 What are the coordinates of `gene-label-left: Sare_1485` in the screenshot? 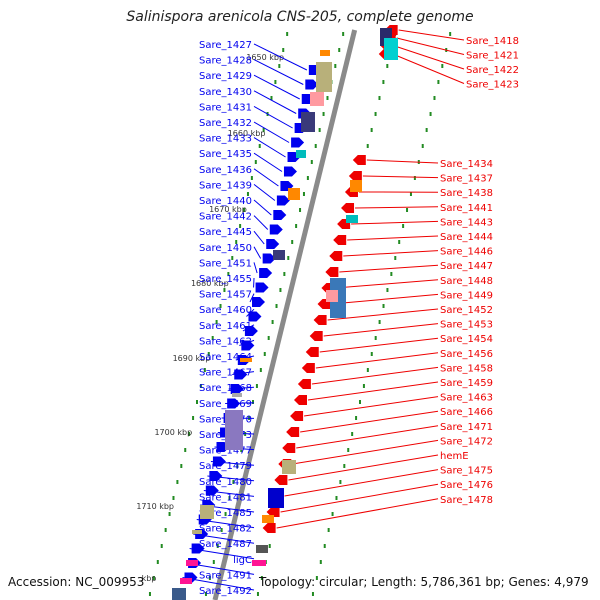 It's located at (225, 513).